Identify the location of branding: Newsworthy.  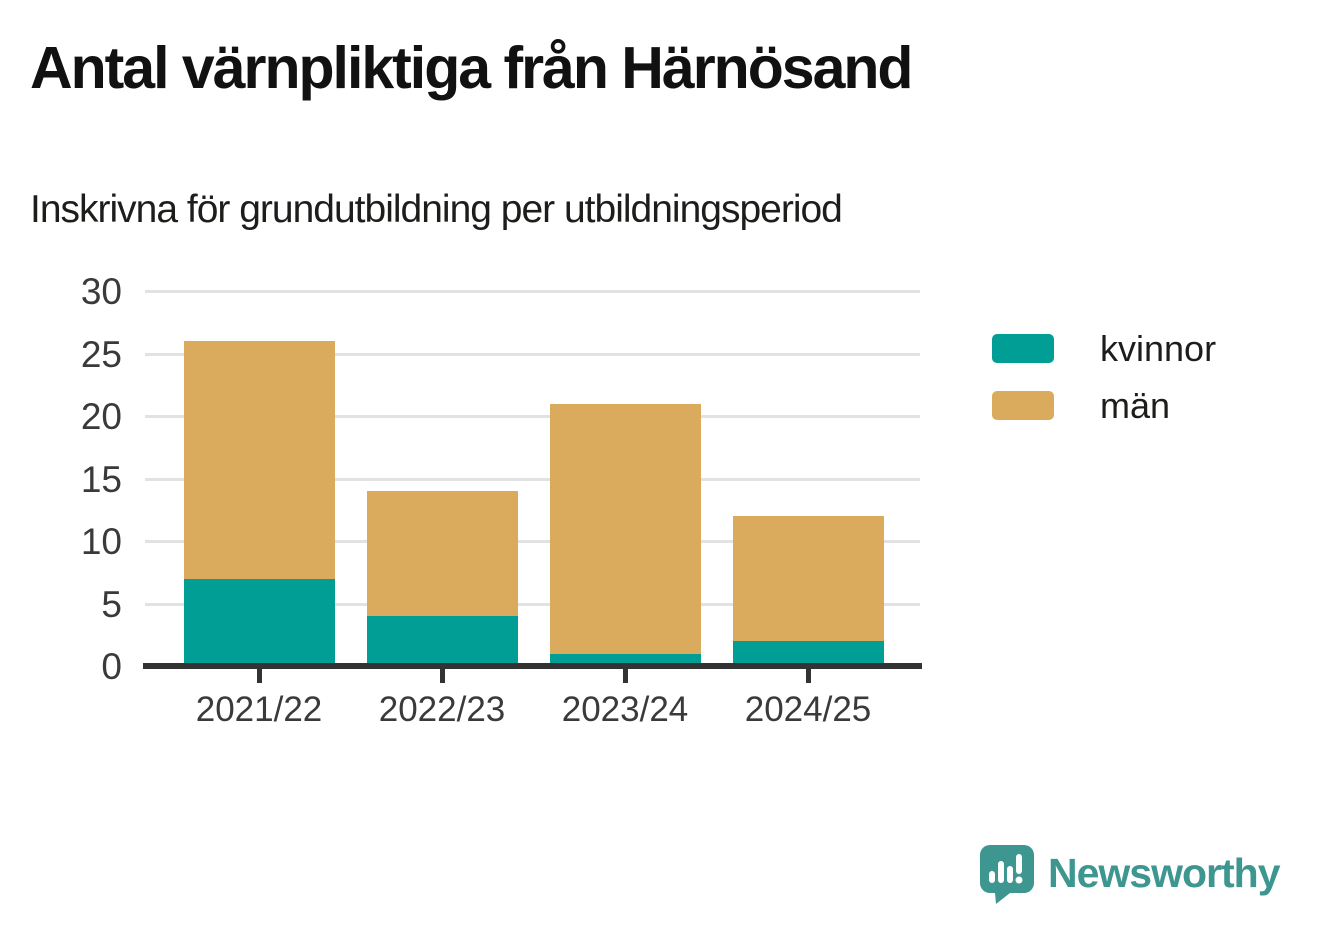
(1130, 875).